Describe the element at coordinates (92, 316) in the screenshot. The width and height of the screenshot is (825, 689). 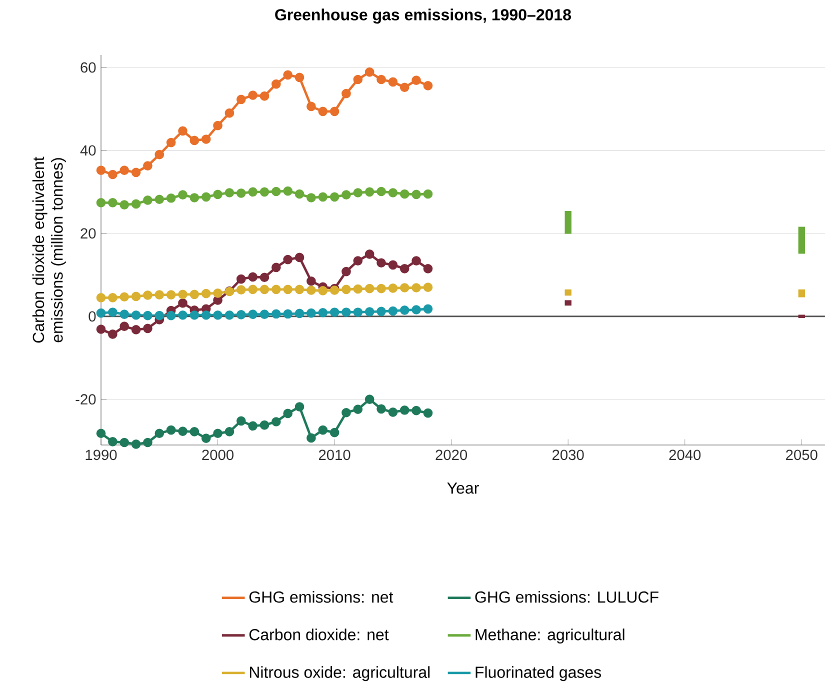
I see `y-tick-label: 0` at that location.